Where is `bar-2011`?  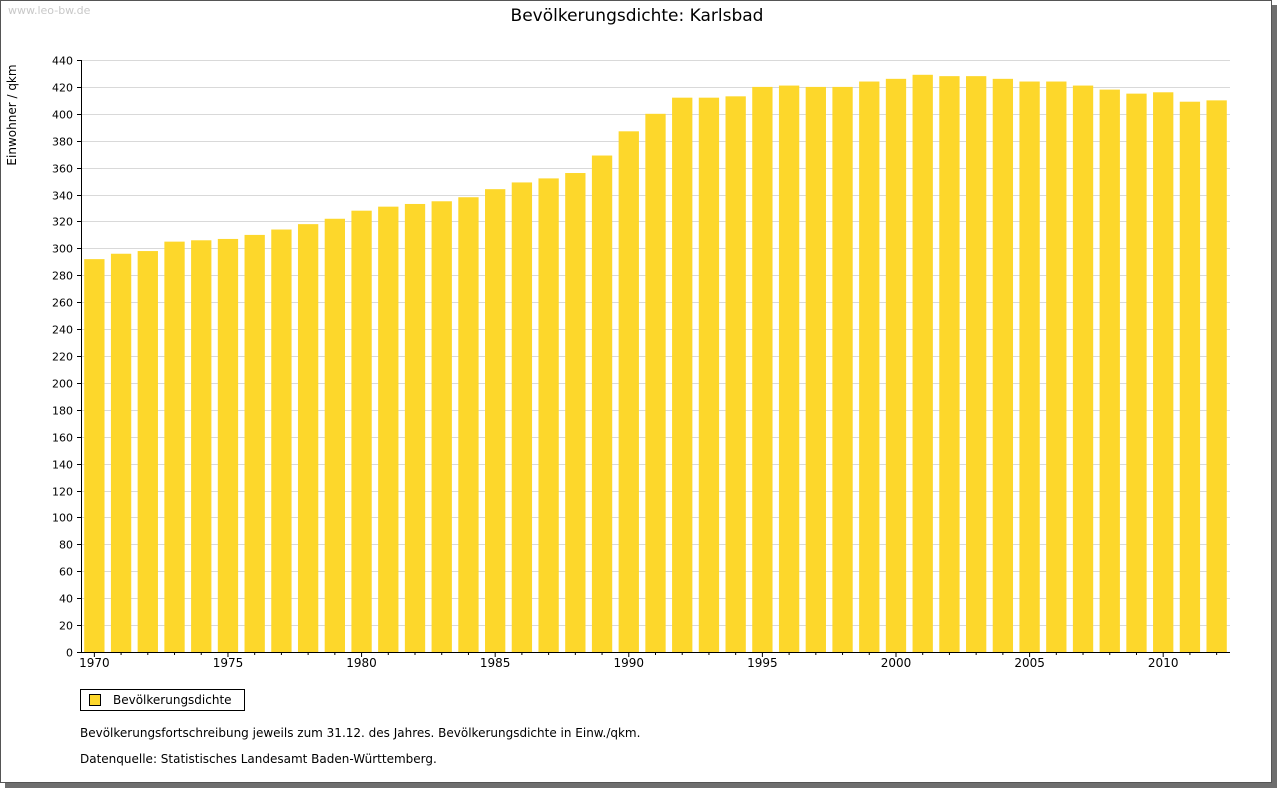
bar-2011 is located at coordinates (1190, 376).